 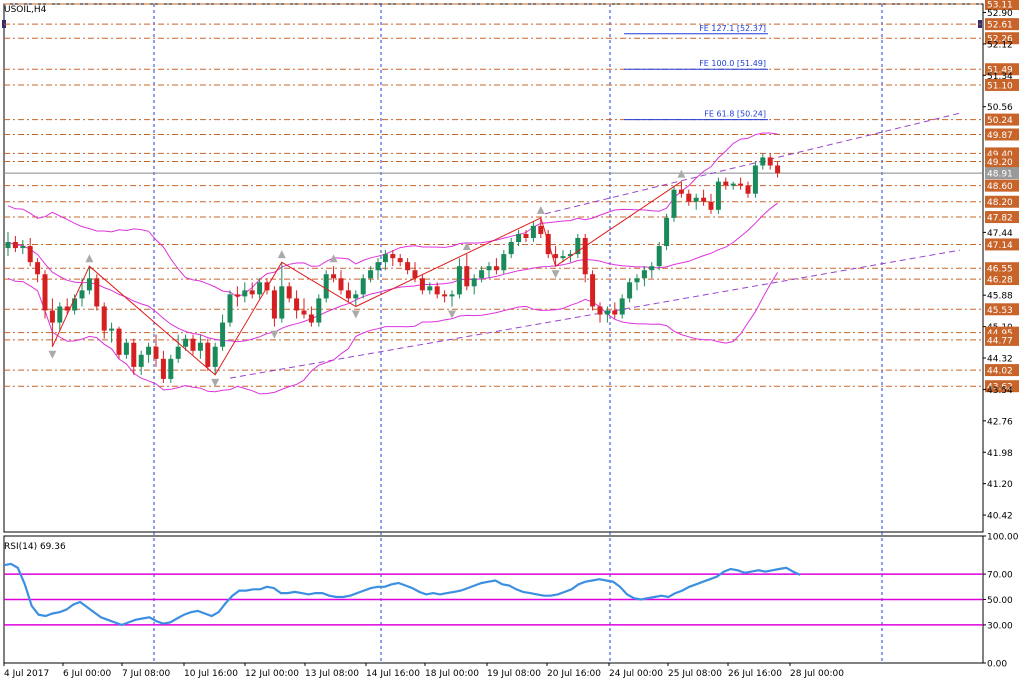 What do you see at coordinates (1000, 45) in the screenshot?
I see `price-tick-label: 52.12` at bounding box center [1000, 45].